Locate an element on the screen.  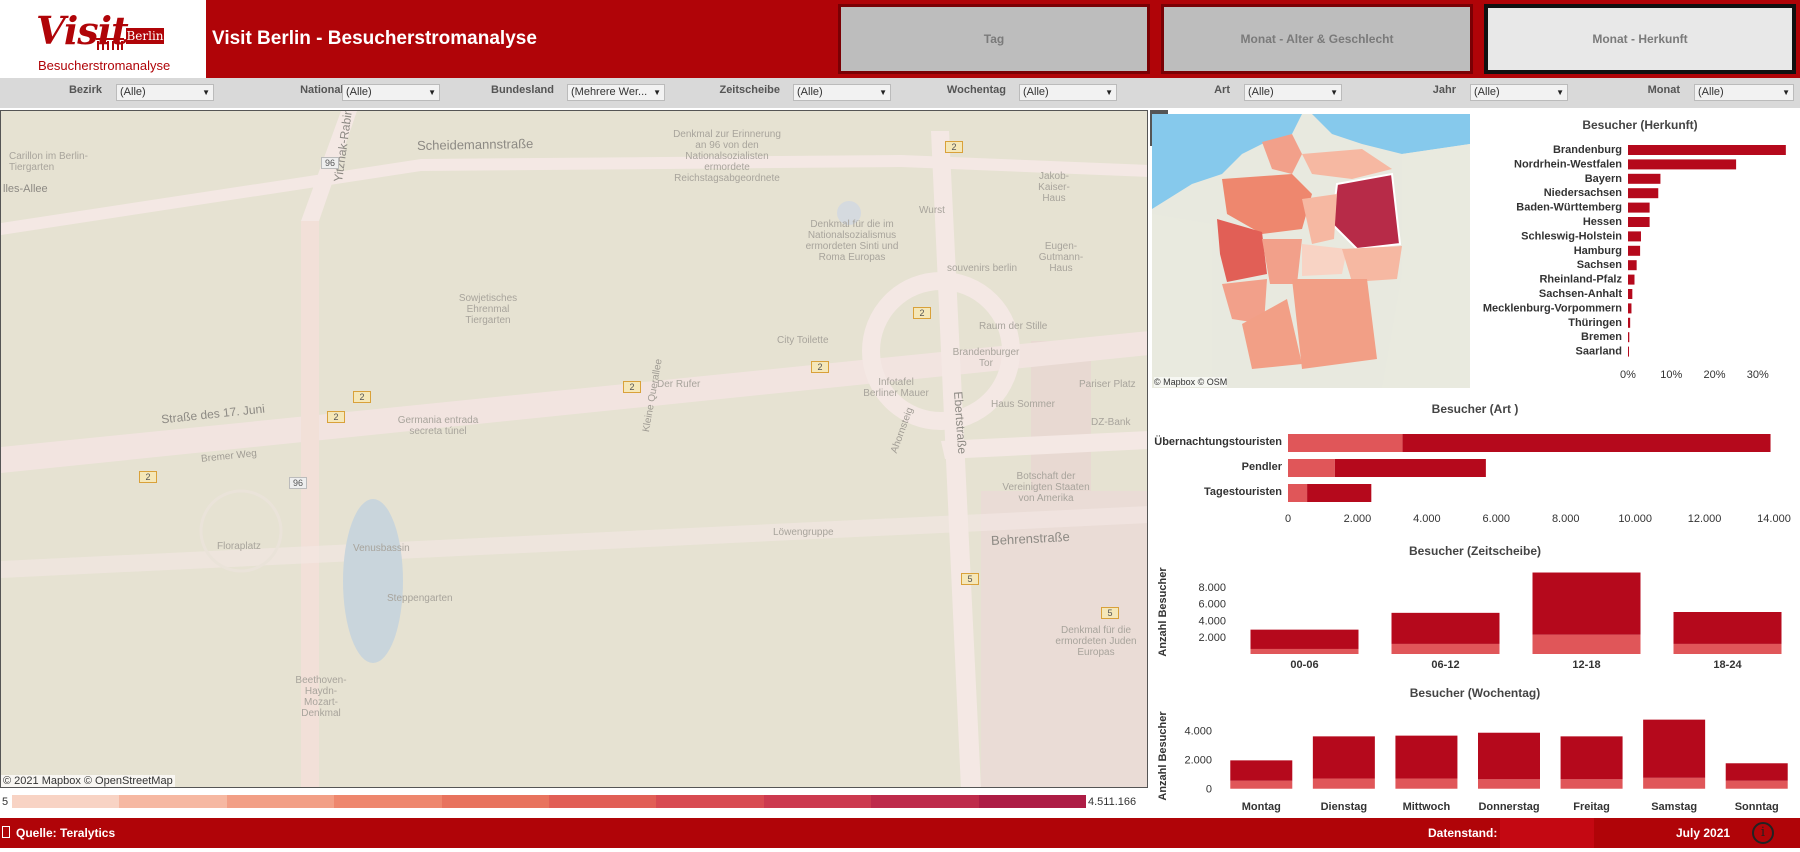
x-category-label: 18-24 is located at coordinates (1727, 665).